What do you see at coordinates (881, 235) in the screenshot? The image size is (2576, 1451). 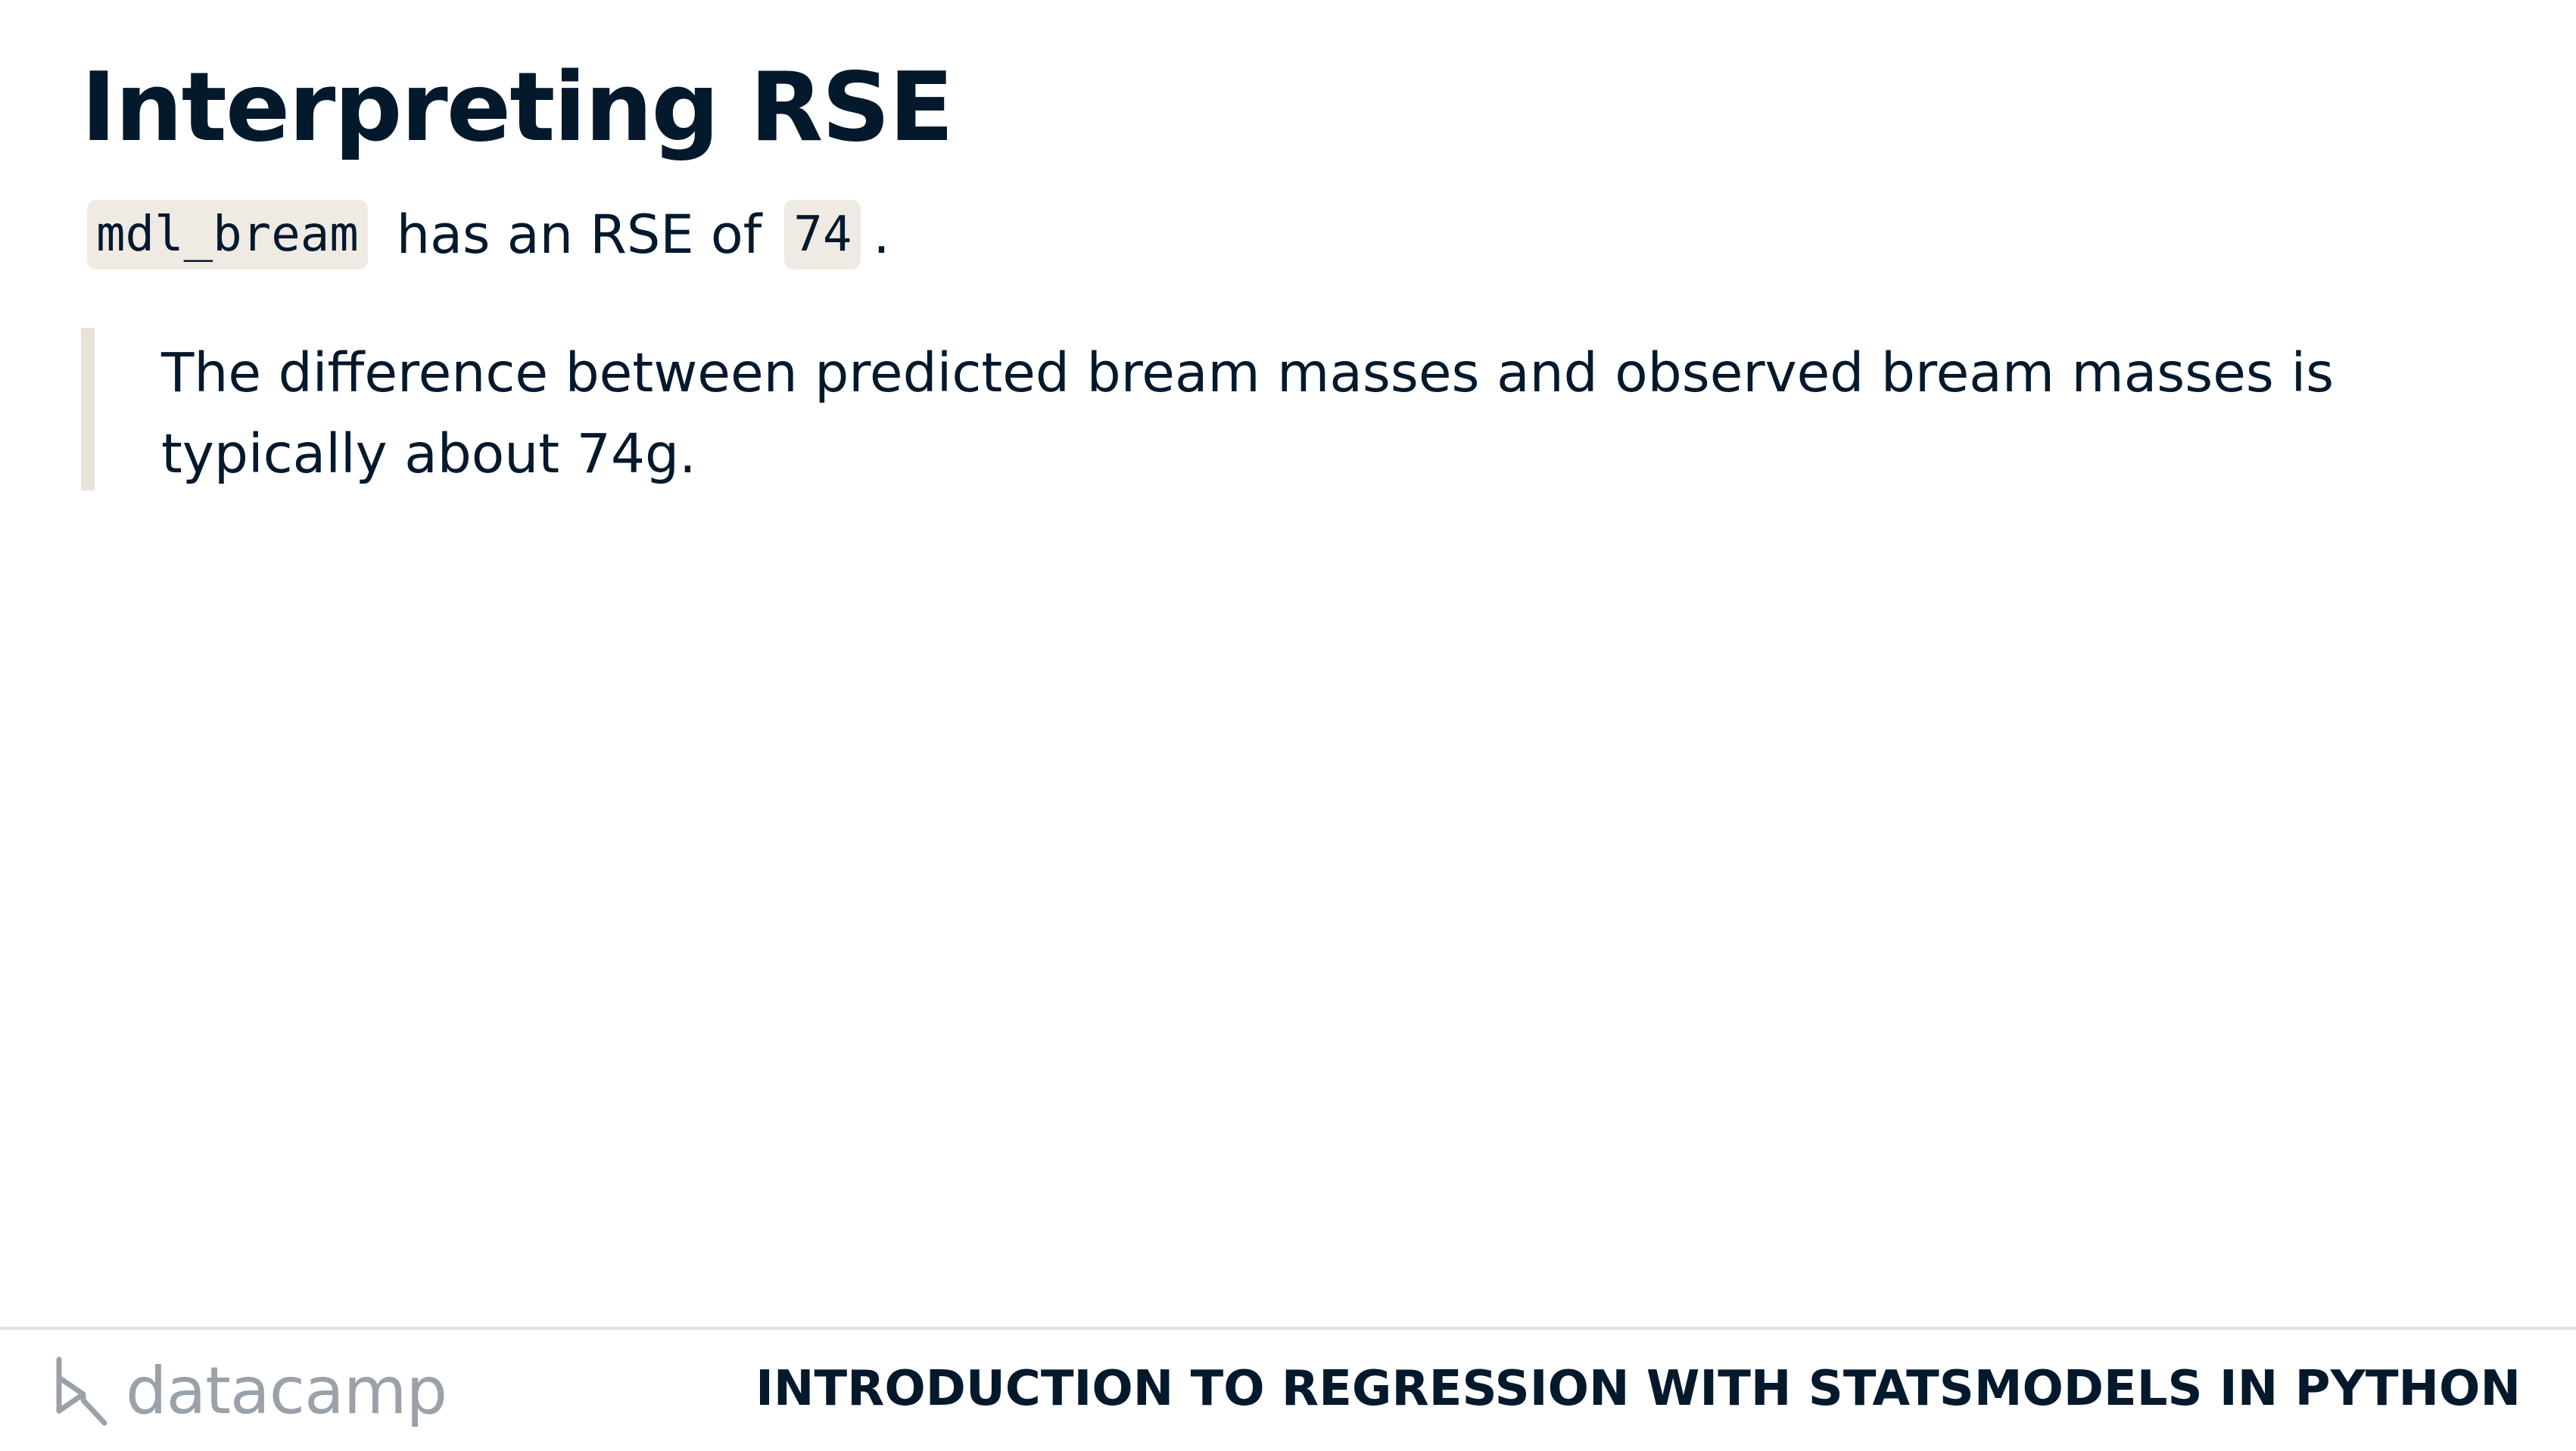 I see `intro-period: .` at bounding box center [881, 235].